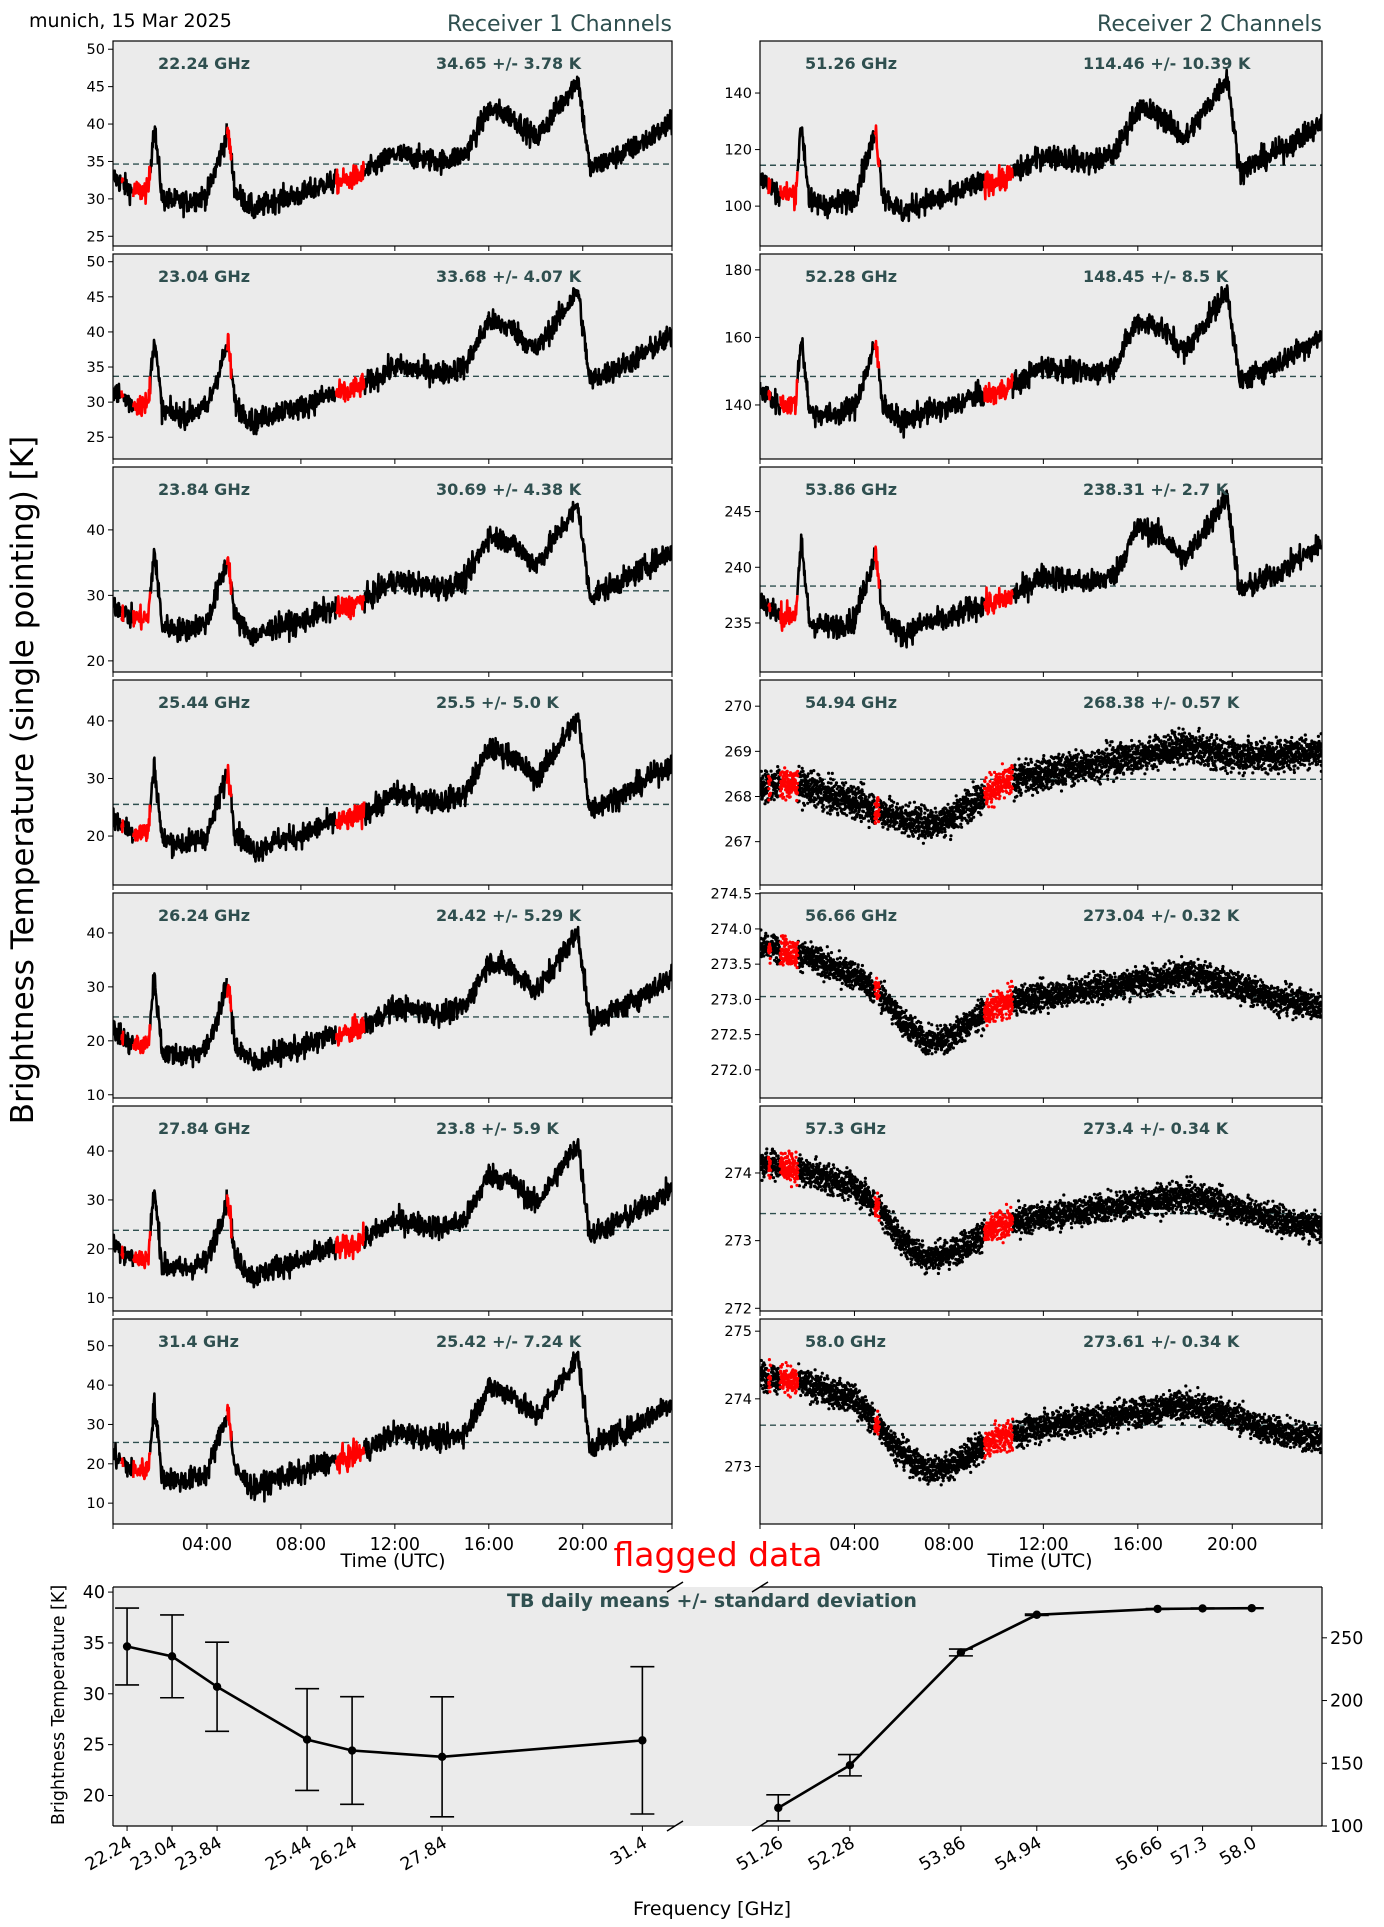 The width and height of the screenshot is (1384, 1927). Describe the element at coordinates (1167, 63) in the screenshot. I see `channel-stats-label: 114.46 +/- 10.39 K` at that location.